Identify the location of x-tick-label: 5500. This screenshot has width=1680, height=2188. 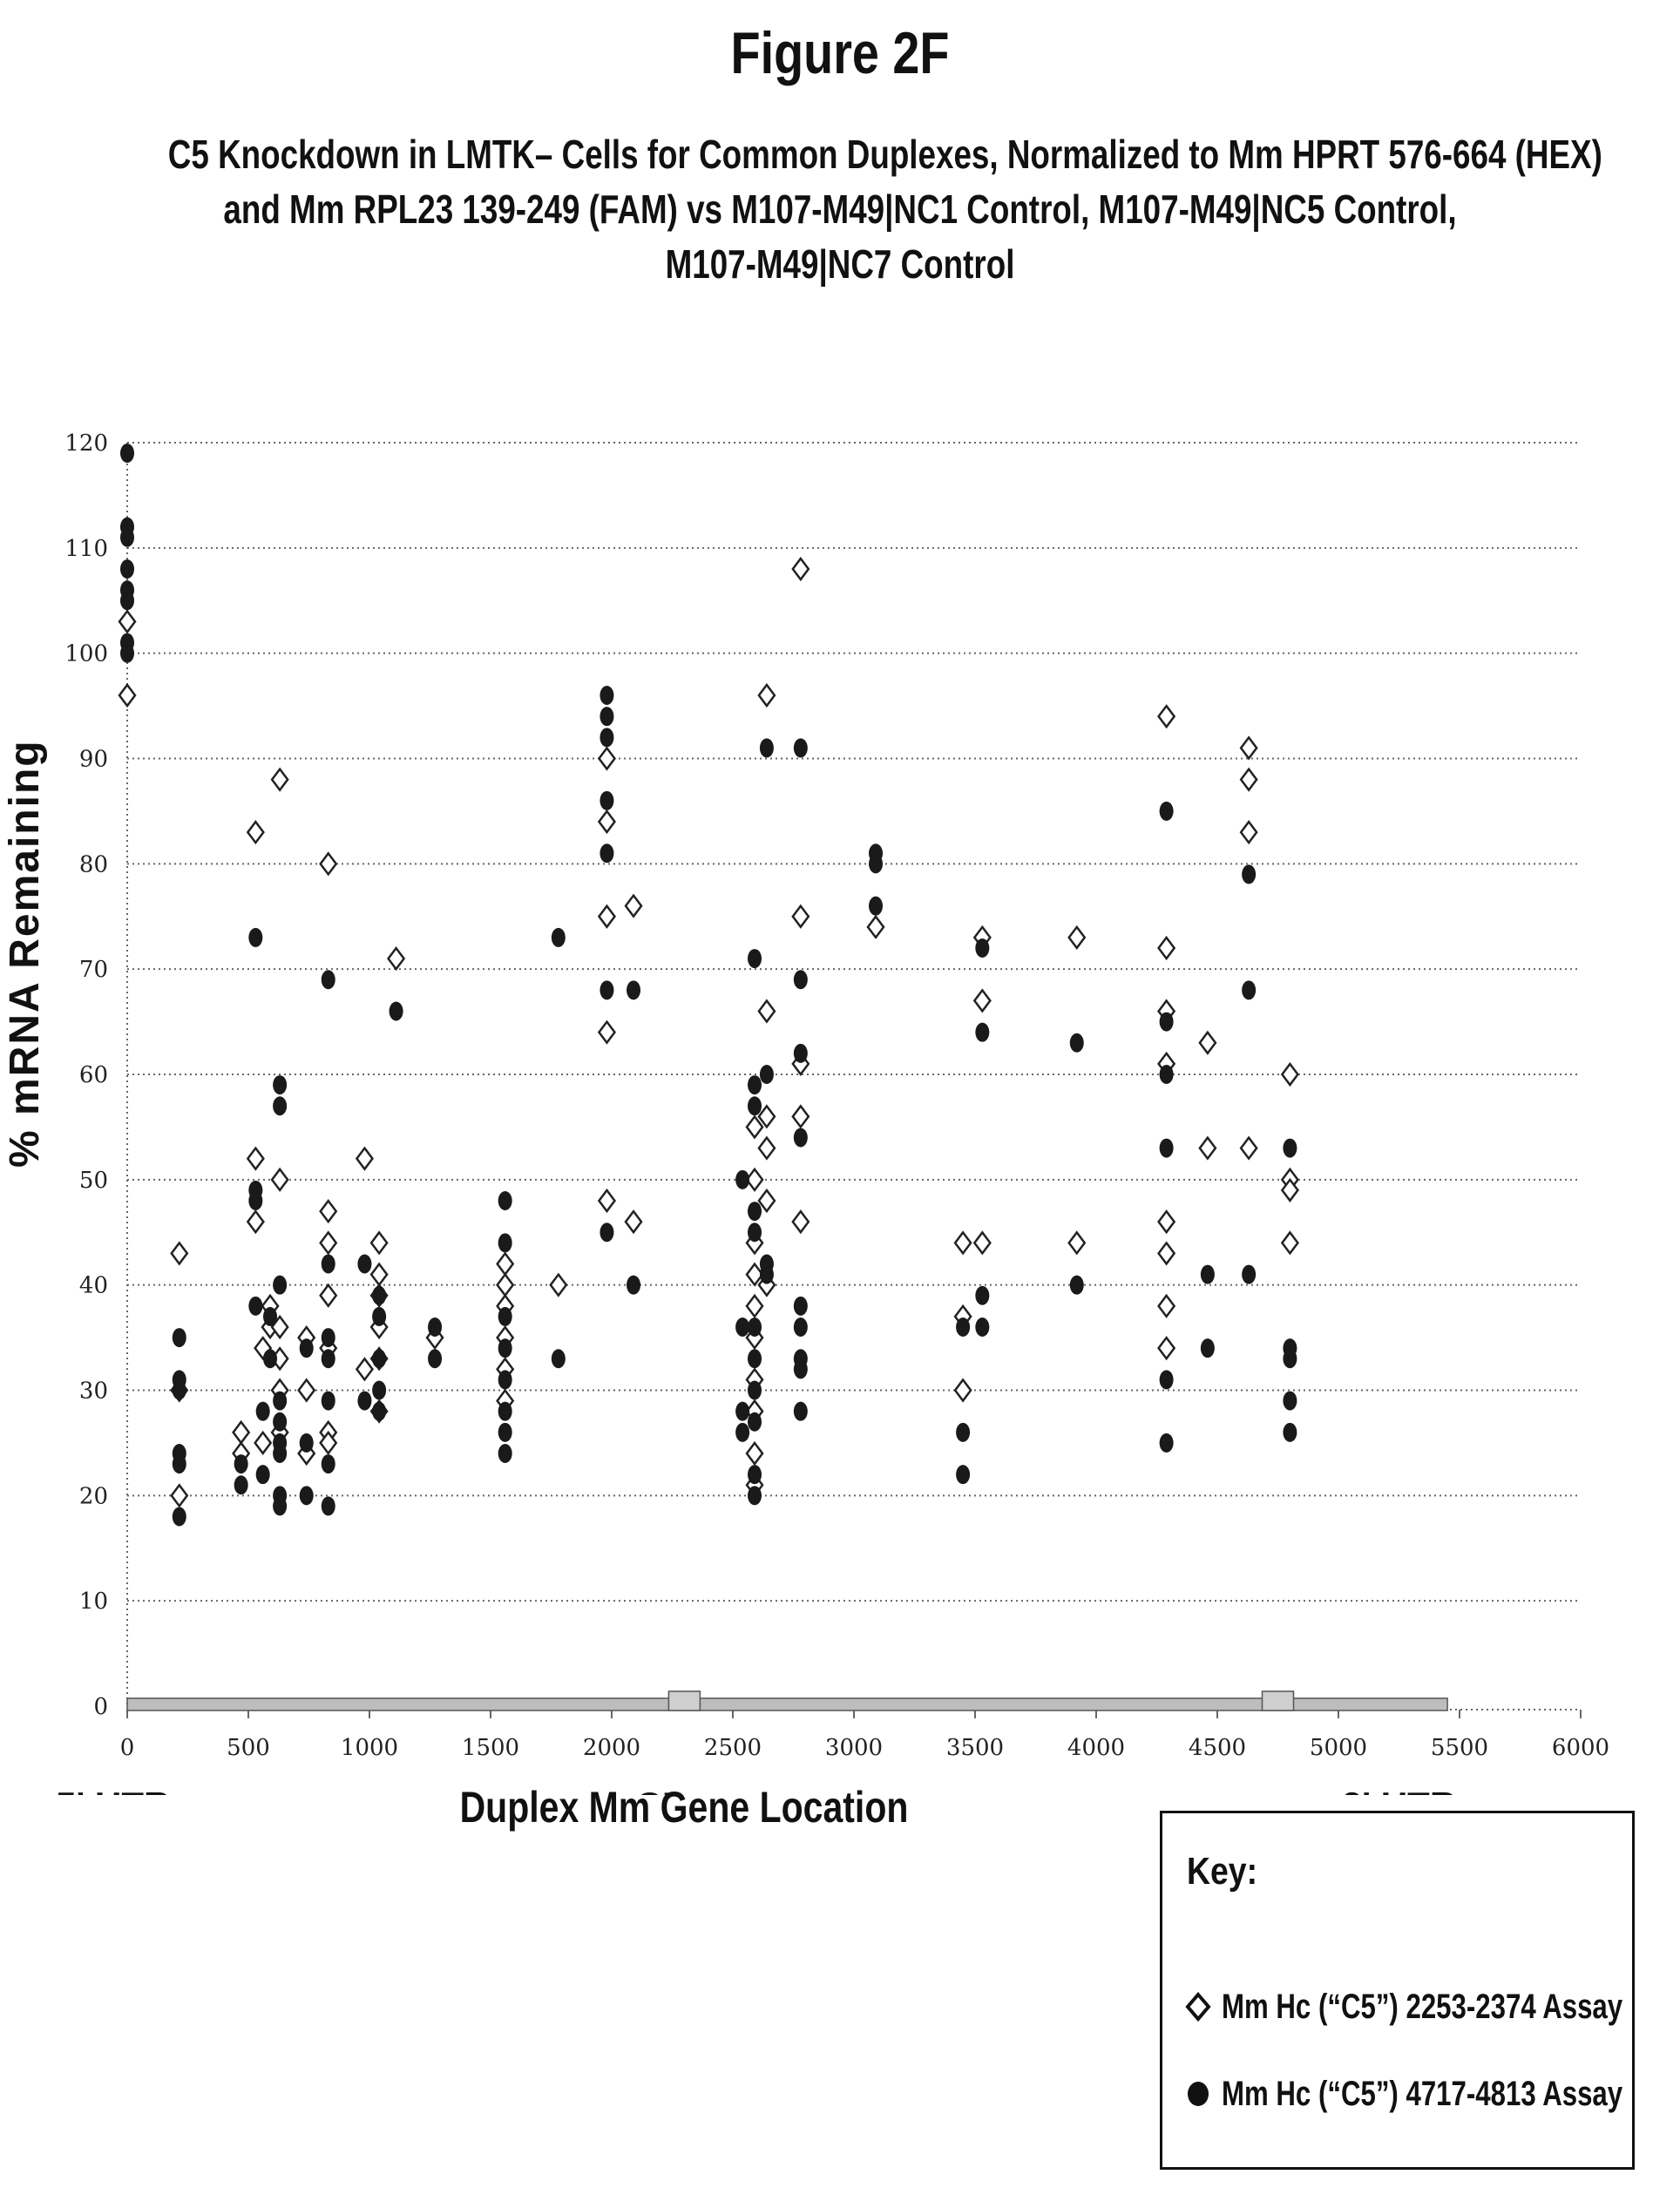
(1459, 1748).